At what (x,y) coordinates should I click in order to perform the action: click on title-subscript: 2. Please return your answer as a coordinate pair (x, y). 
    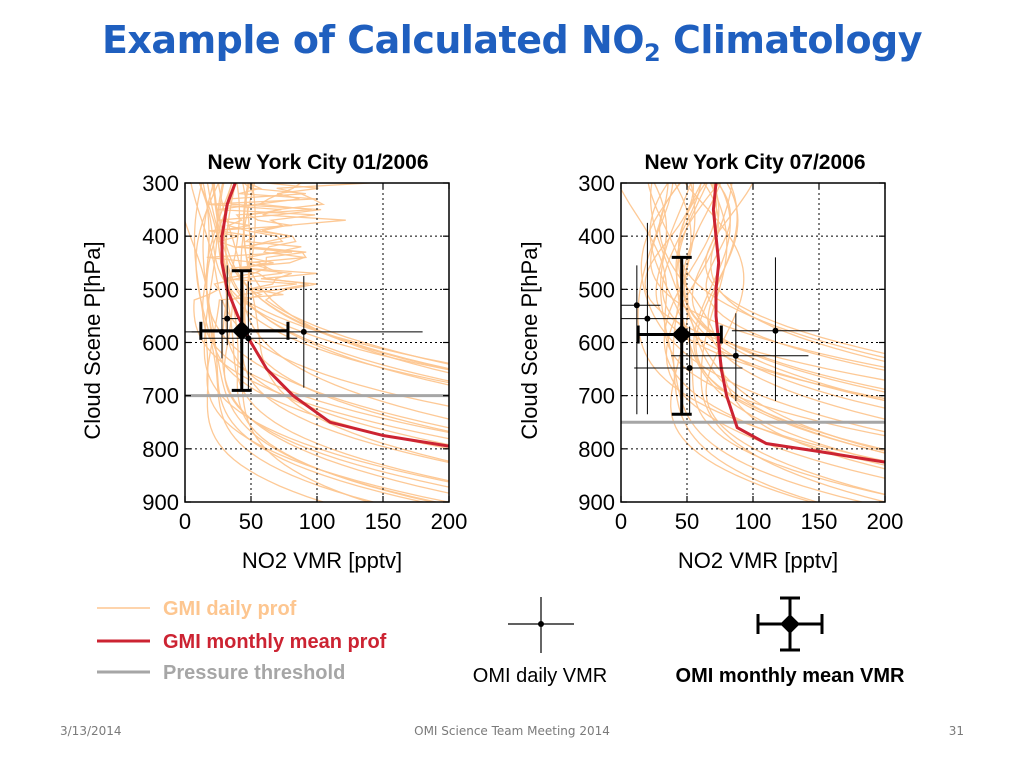
    Looking at the image, I should click on (652, 53).